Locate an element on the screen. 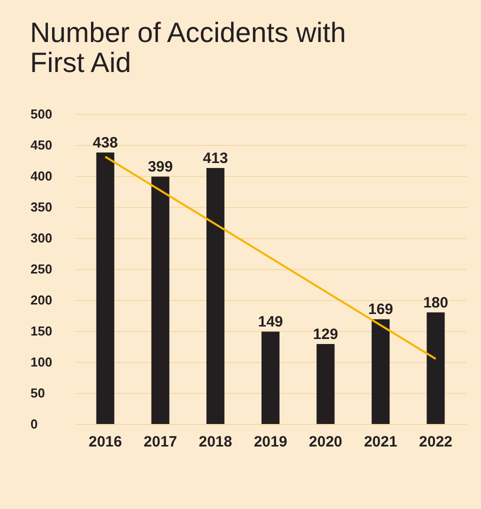 The height and width of the screenshot is (509, 481). y-tick-label: 400 is located at coordinates (41, 176).